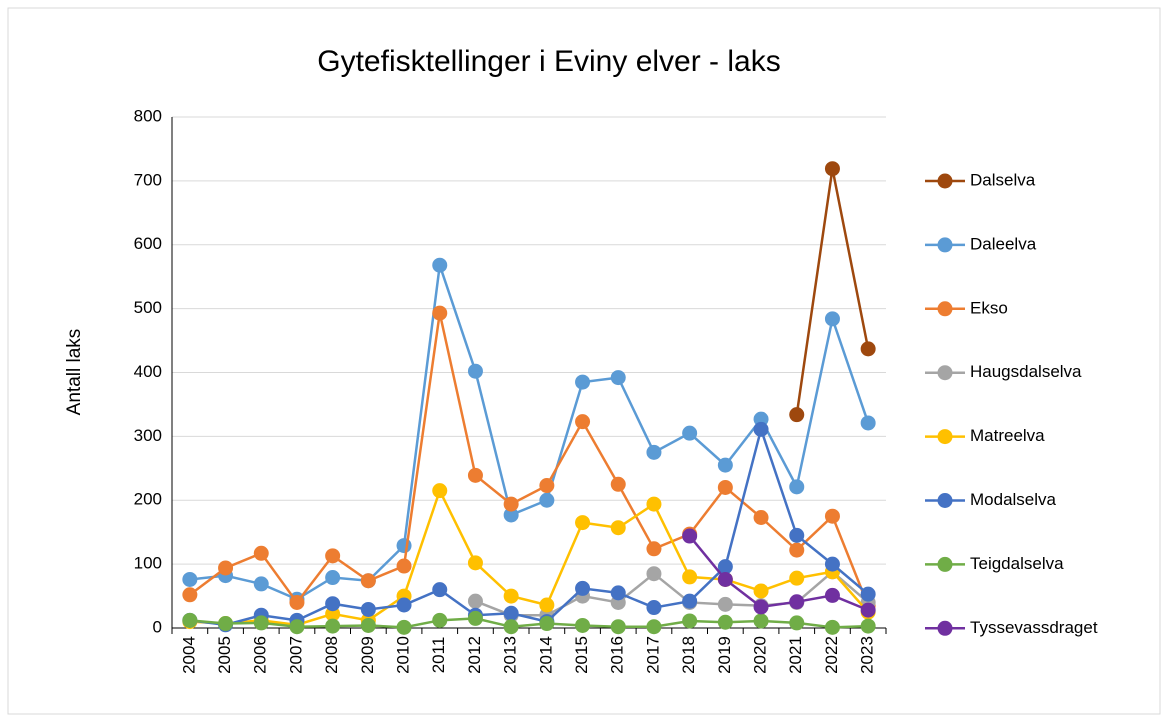  I want to click on y-tick-label: 300, so click(148, 435).